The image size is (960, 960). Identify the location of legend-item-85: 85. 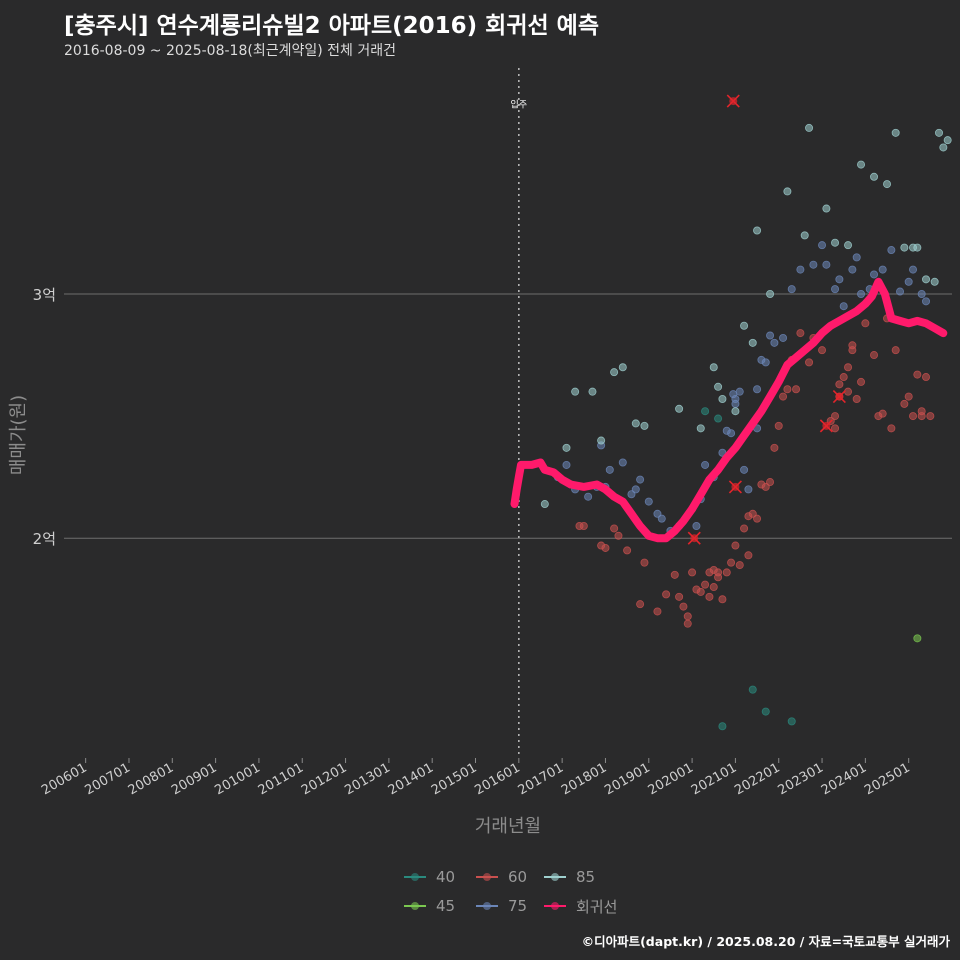
(568, 877).